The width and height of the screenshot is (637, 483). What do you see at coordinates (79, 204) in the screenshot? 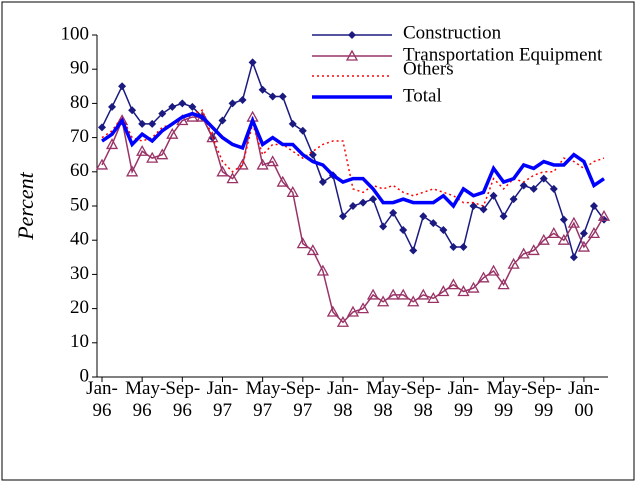
I see `y-tick-label: 50` at bounding box center [79, 204].